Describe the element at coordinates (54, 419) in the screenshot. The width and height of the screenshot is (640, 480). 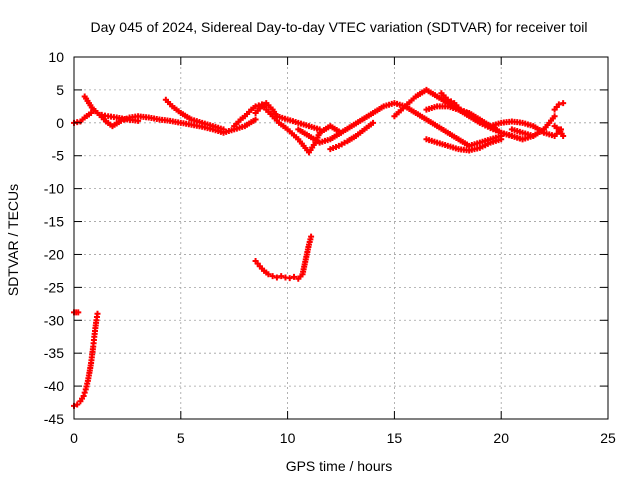
I see `y-tick-label: -45` at that location.